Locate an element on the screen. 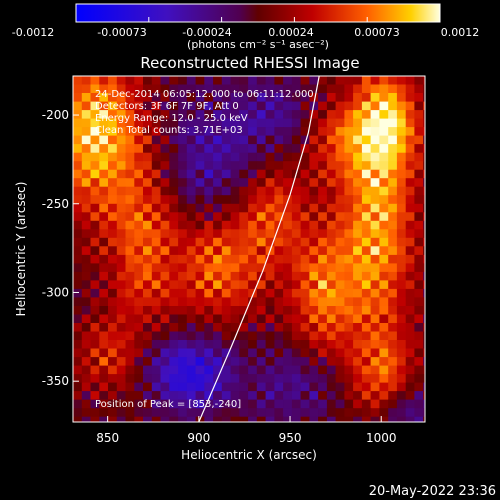 Image resolution: width=500 pixels, height=500 pixels. colorbar-units: (photons cm⁻² s⁻¹ asec⁻²) is located at coordinates (258, 44).